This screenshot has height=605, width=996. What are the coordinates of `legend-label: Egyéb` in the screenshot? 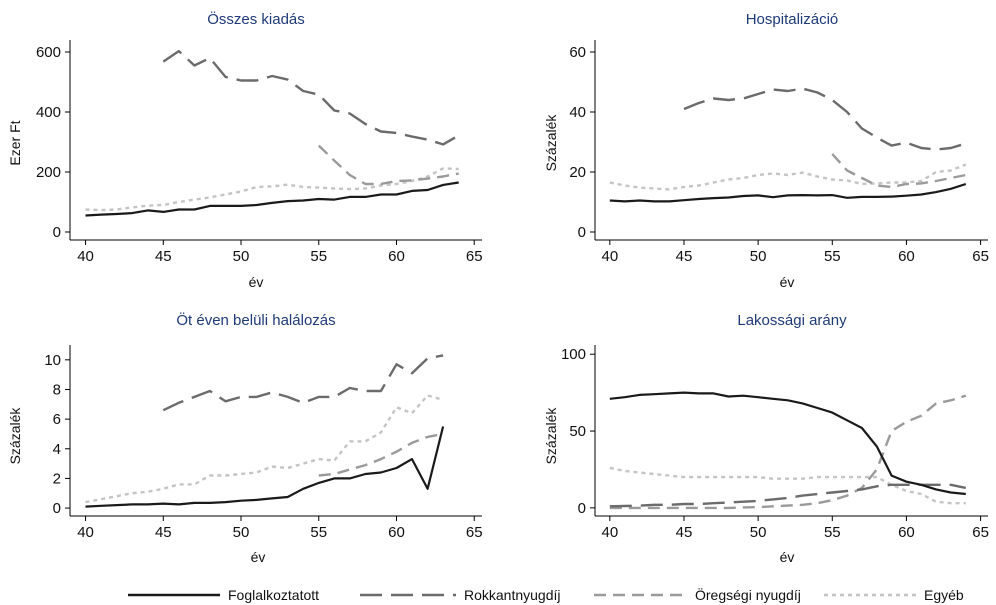 It's located at (944, 595).